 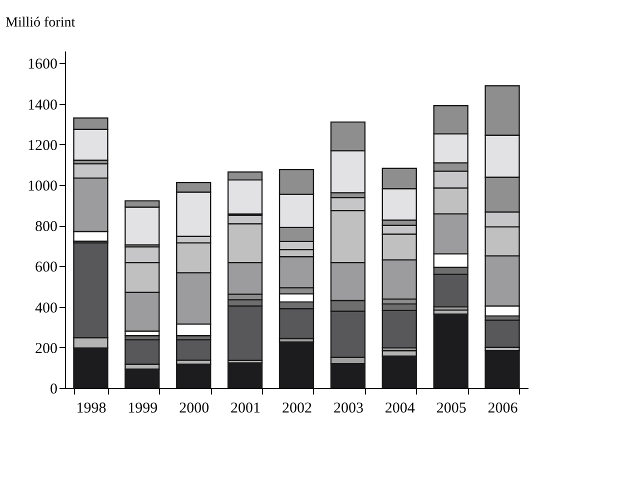 What do you see at coordinates (46, 227) in the screenshot?
I see `y-tick-label: 800` at bounding box center [46, 227].